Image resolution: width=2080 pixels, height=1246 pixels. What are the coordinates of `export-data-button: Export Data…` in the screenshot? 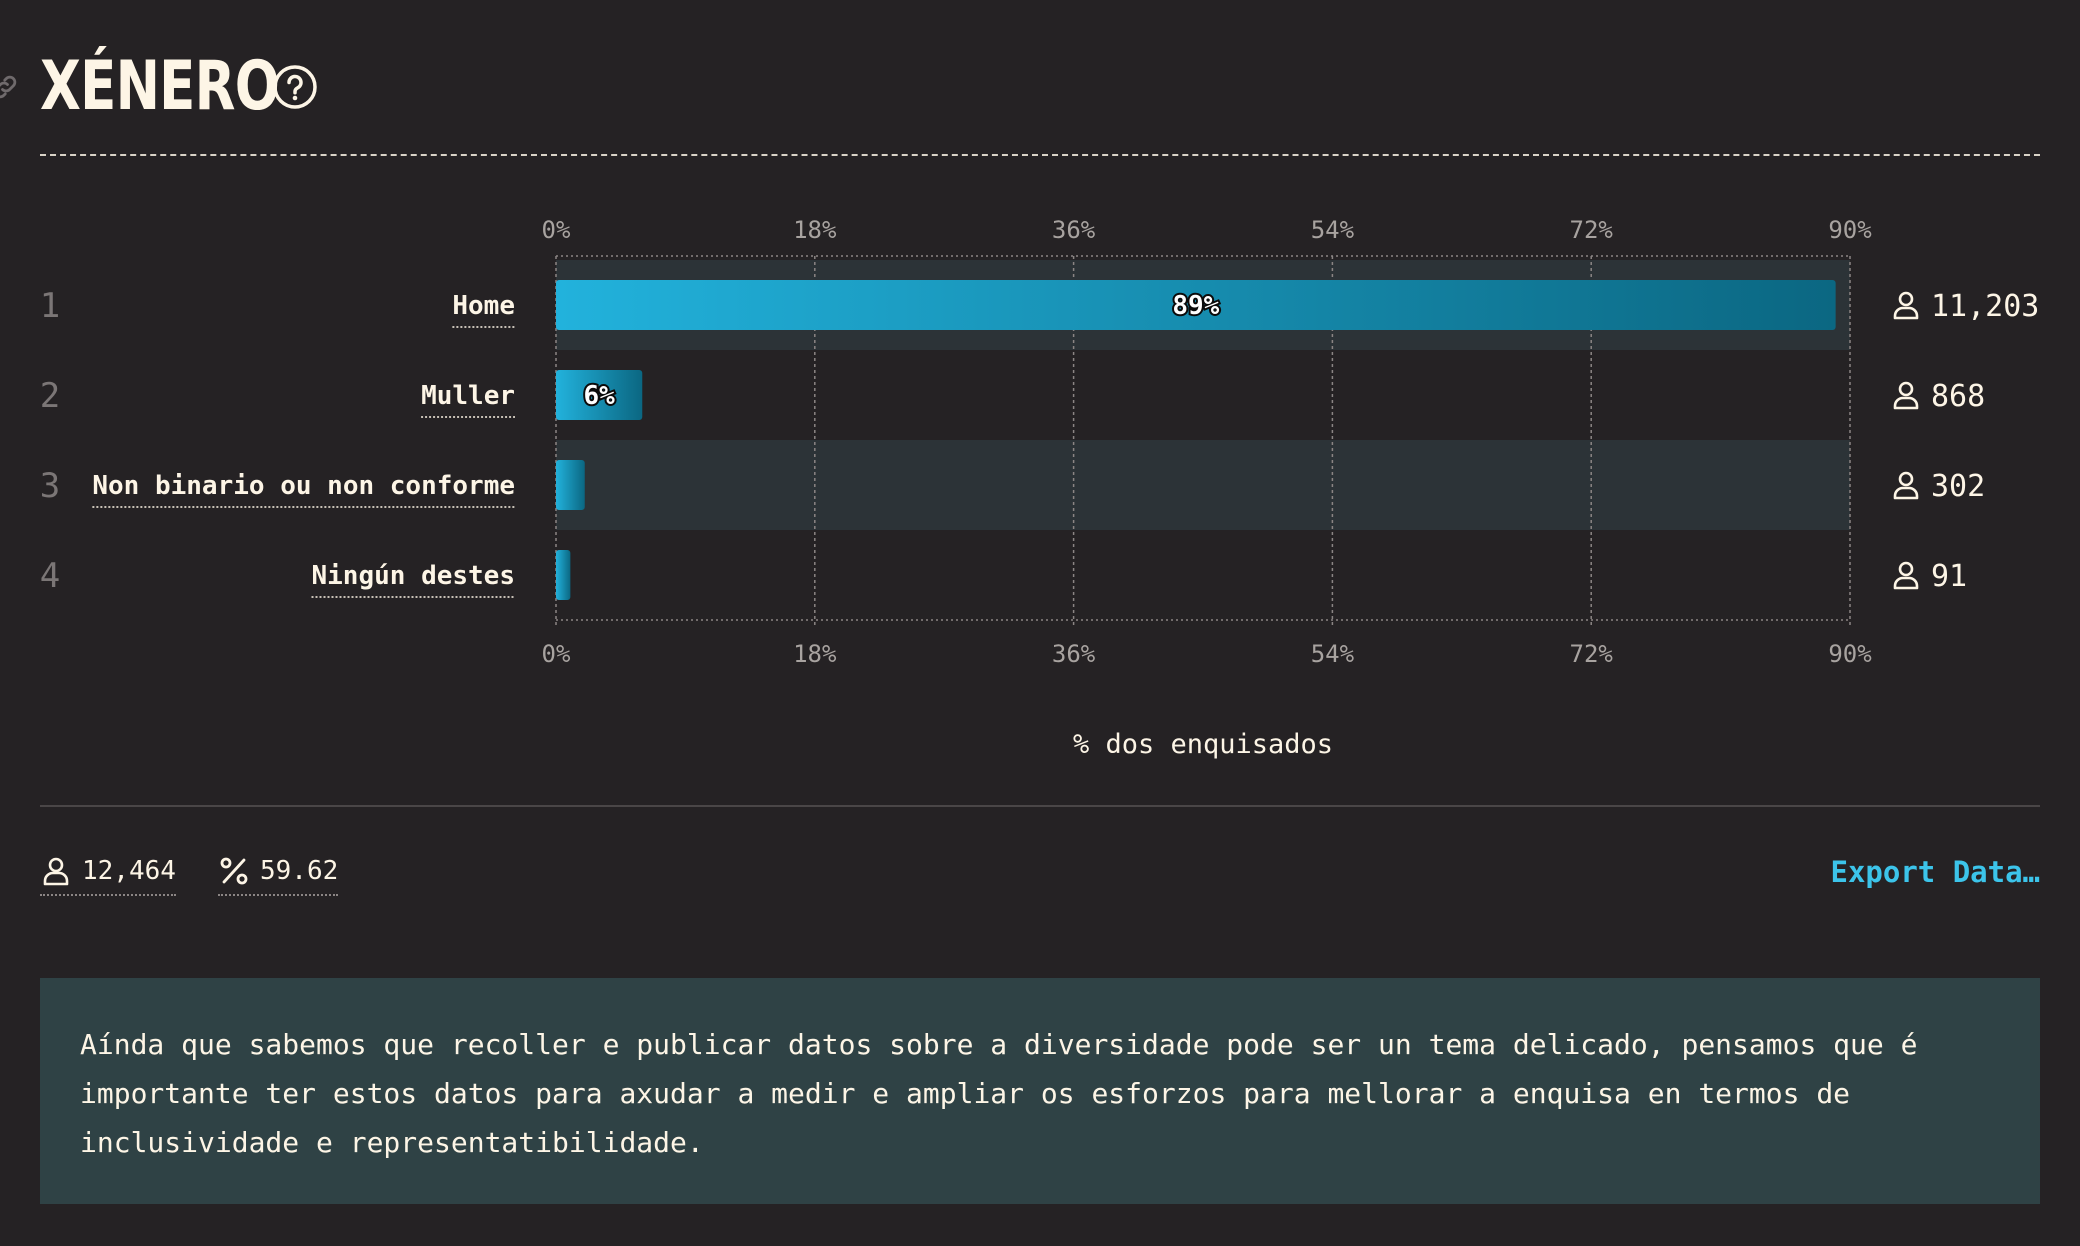 It's located at (1935, 872).